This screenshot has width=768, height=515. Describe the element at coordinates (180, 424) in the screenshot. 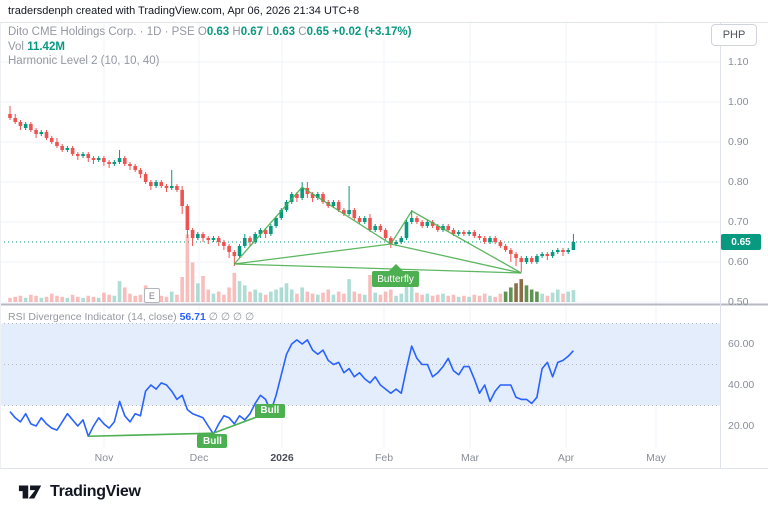

I see `rsi-divergence-lines` at that location.